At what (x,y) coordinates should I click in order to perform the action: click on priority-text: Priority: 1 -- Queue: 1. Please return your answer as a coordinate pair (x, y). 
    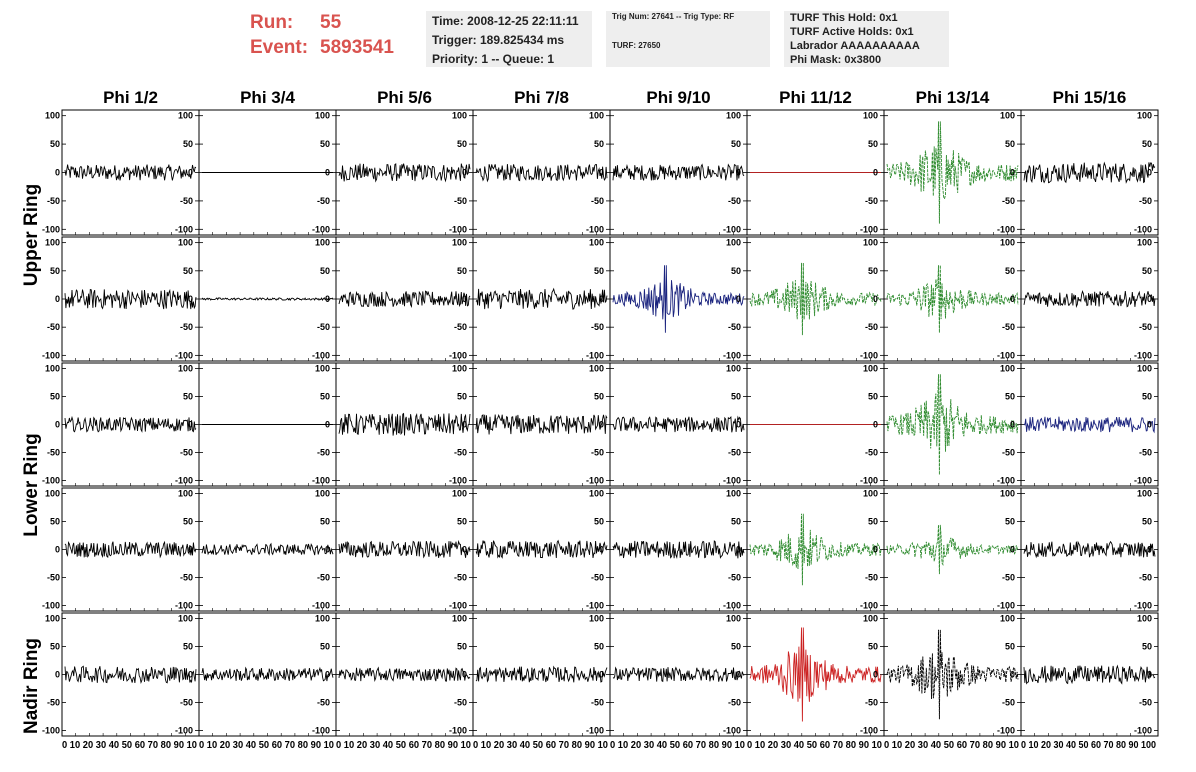
    Looking at the image, I should click on (493, 59).